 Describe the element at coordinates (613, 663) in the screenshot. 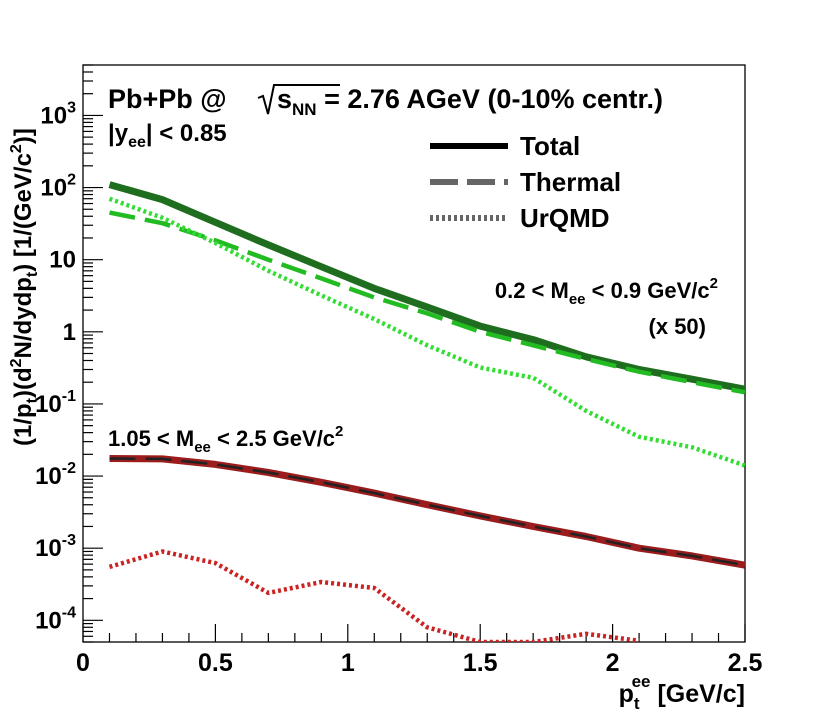

I see `x-tick-label: 2` at that location.